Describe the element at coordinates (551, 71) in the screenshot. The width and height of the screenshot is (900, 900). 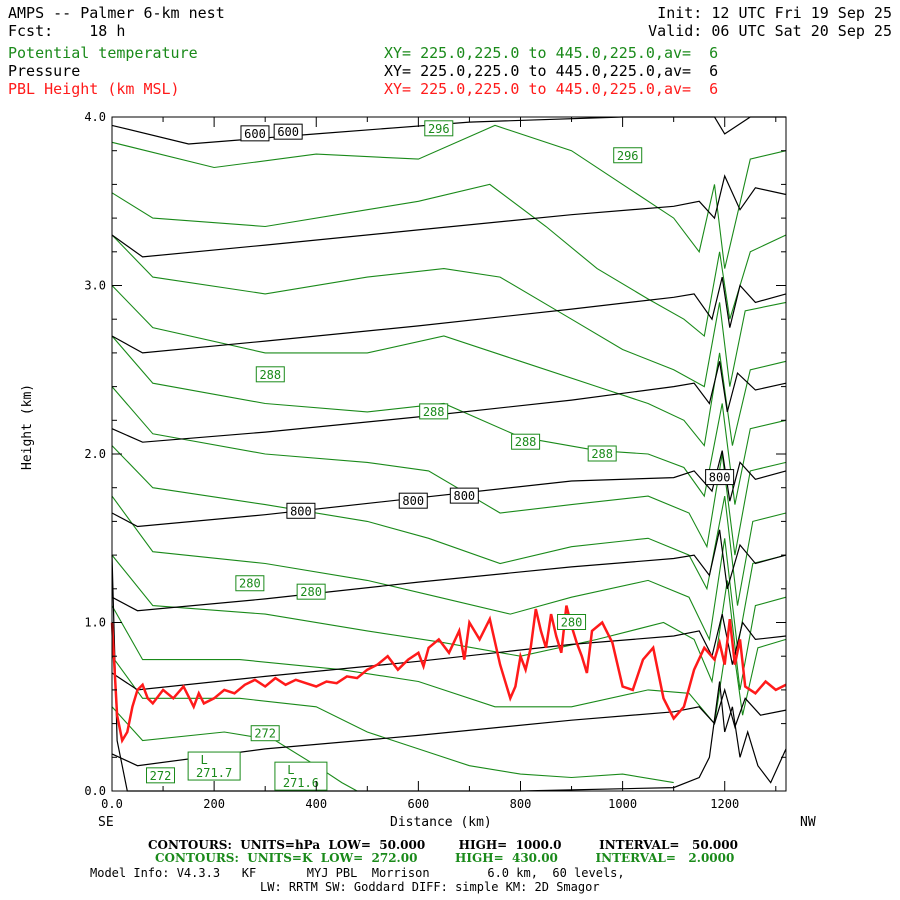
I see `field-xy-pressure: XY= 225.0,225.0 to 445.0,225.0,av= 6` at that location.